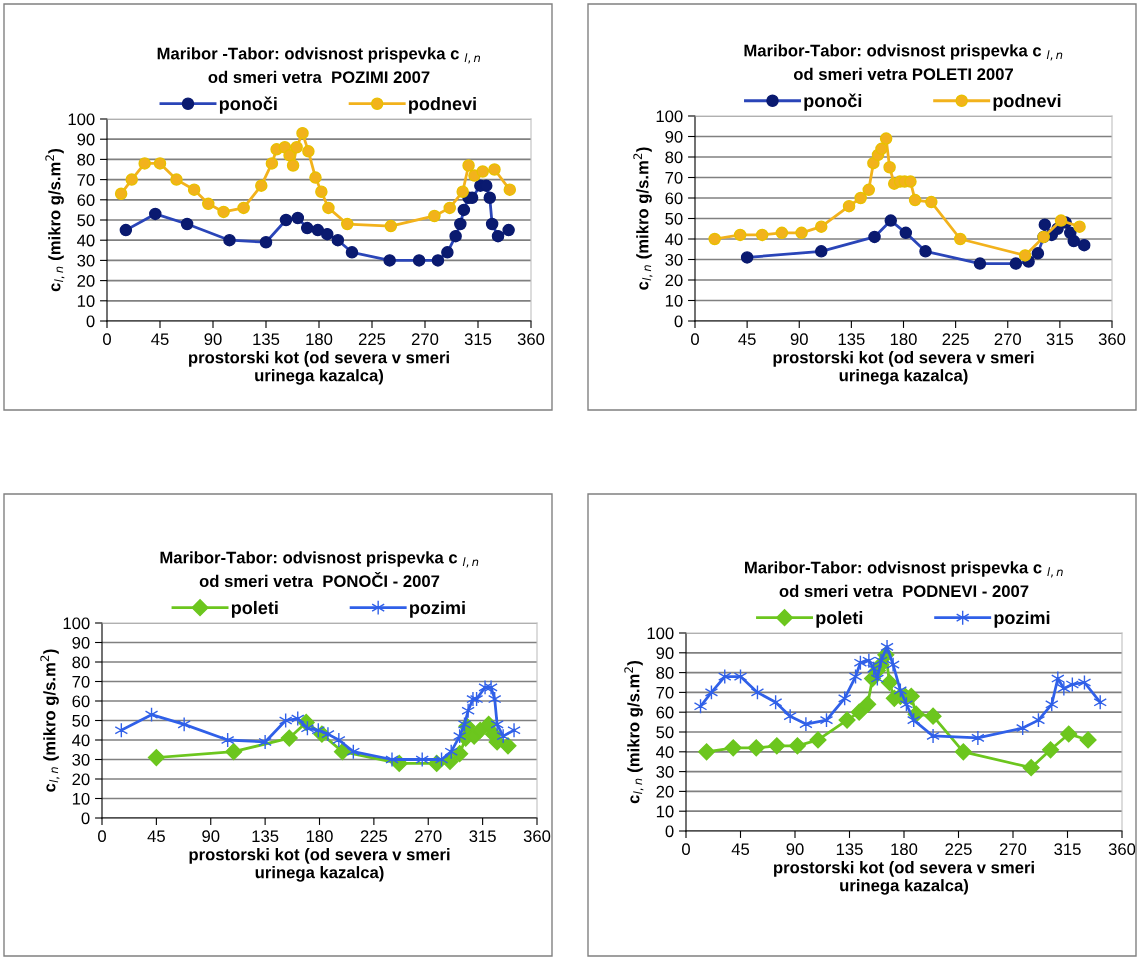 This screenshot has width=1143, height=957. Describe the element at coordinates (319, 65) in the screenshot. I see `chart-title: Maribor -Tabor: odvisnost prispevka c $_{l,n}$ od smeri vetra POZIMI 2007` at that location.